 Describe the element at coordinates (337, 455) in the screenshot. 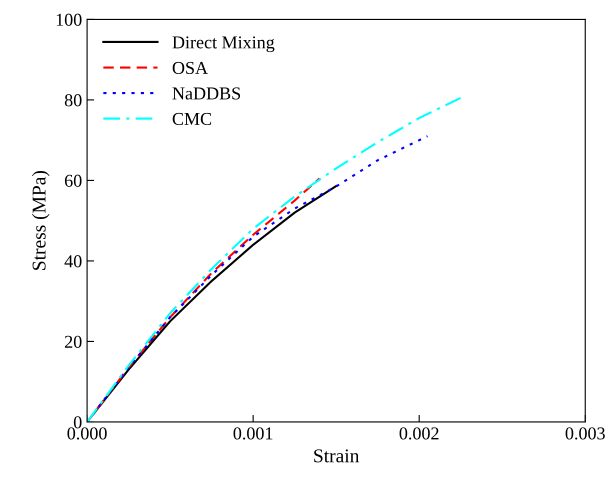

I see `x-axis-title: Strain` at that location.